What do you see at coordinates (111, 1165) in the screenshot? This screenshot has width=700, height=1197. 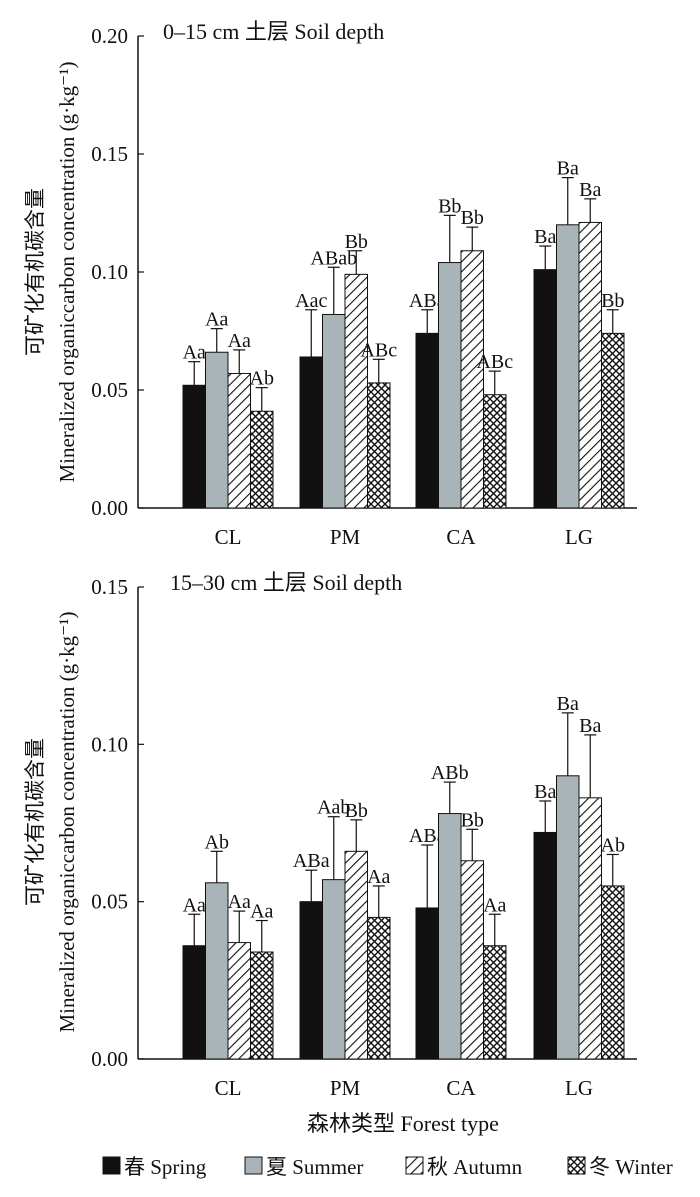 I see `legend-swatch-spring` at bounding box center [111, 1165].